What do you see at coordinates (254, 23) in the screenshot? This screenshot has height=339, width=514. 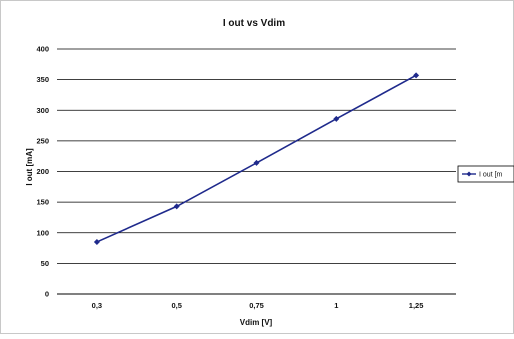 I see `chart-title: I out vs Vdim` at bounding box center [254, 23].